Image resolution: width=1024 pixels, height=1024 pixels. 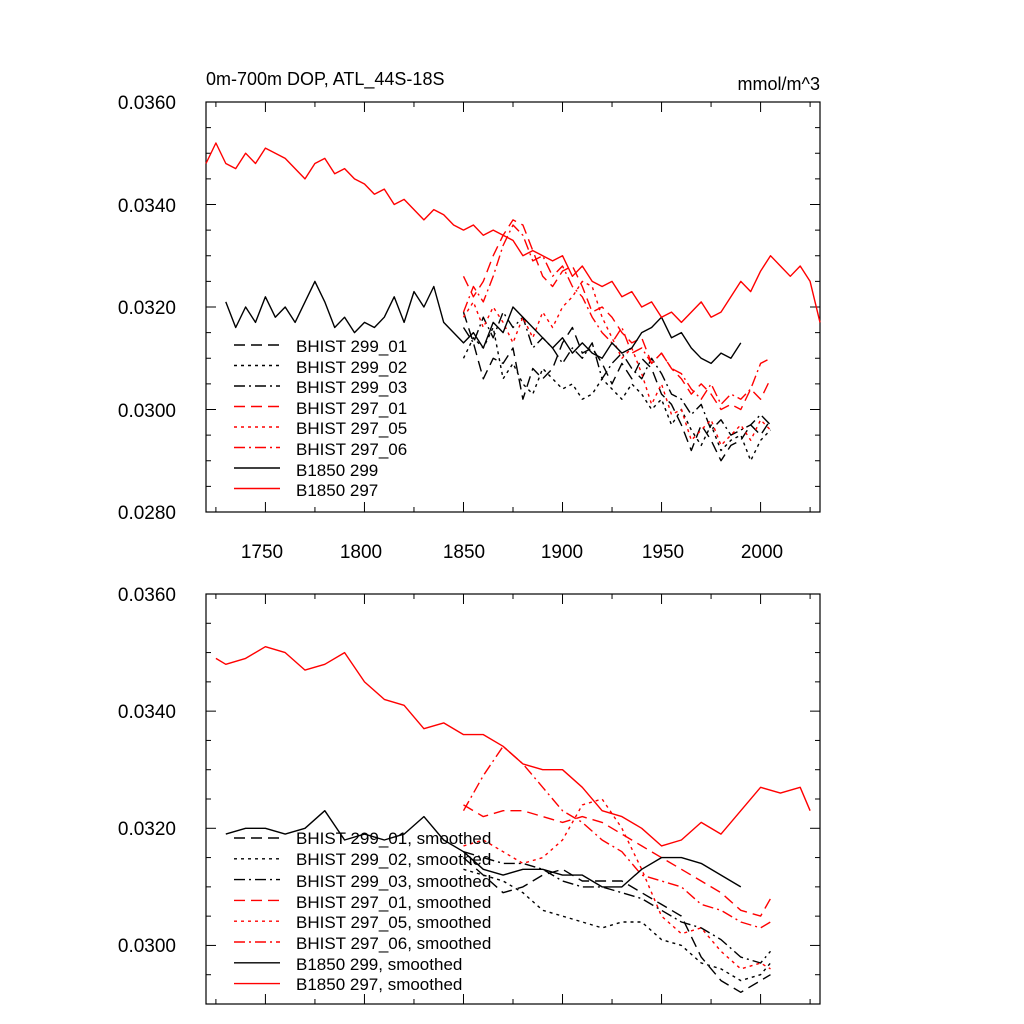 What do you see at coordinates (147, 771) in the screenshot?
I see `bottom-y-tick-labels: 0.0360 0.0340 0.0320 0.0300` at bounding box center [147, 771].